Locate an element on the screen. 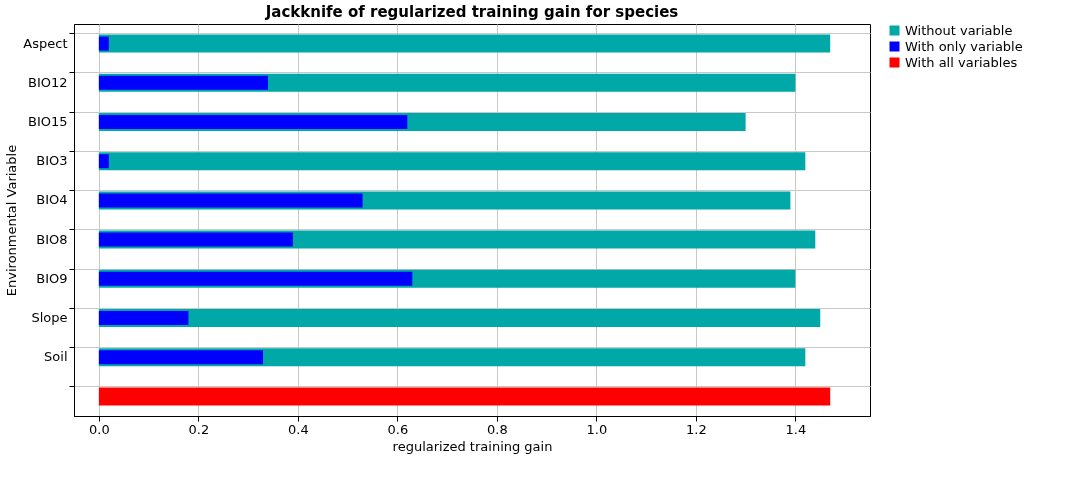 The width and height of the screenshot is (1068, 490). y-tick-label: Soil is located at coordinates (56, 357).